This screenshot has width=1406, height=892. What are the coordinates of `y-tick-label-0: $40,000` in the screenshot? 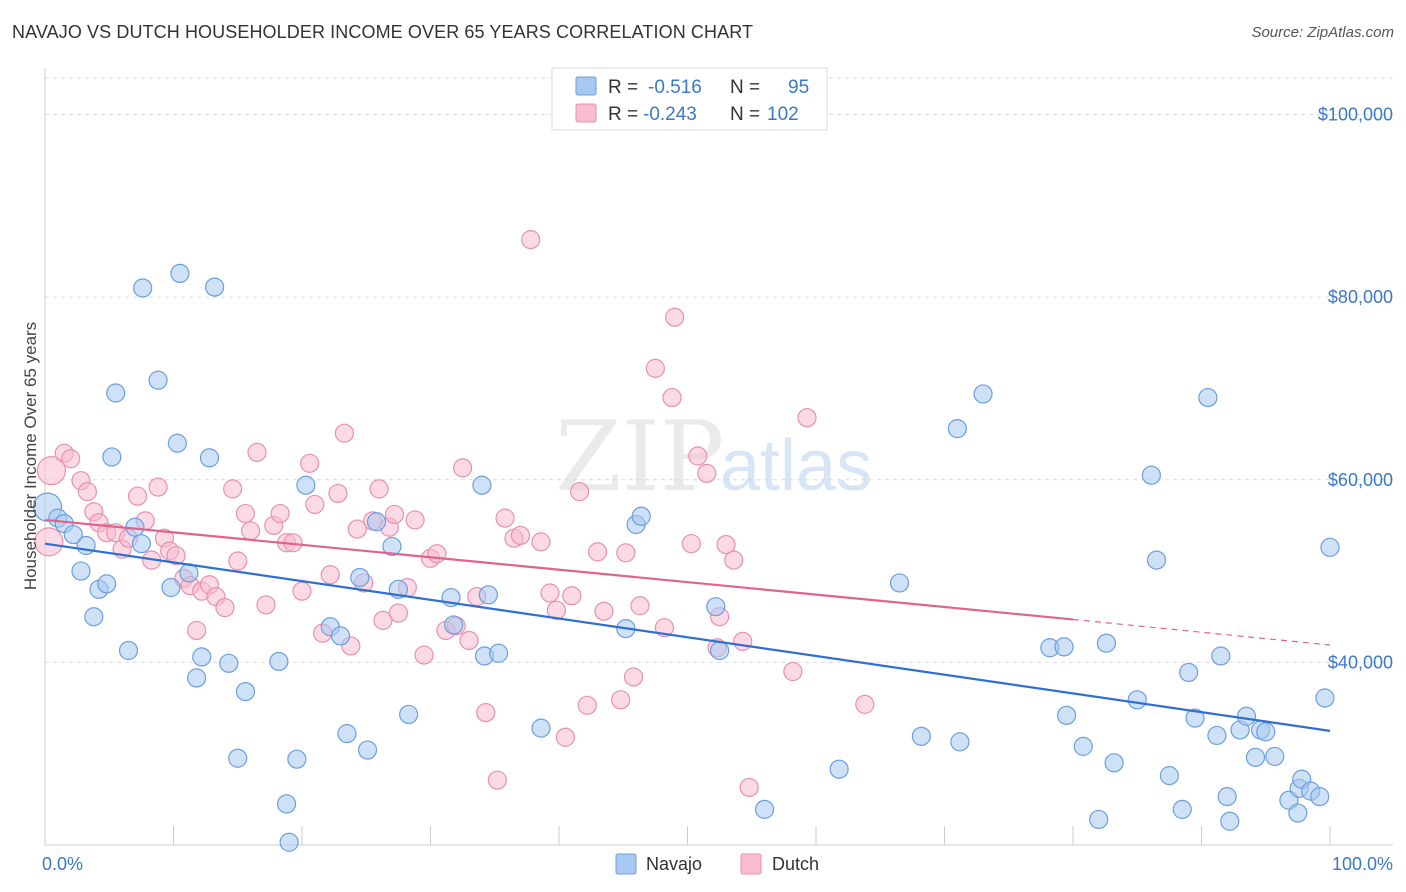 It's located at (1360, 662).